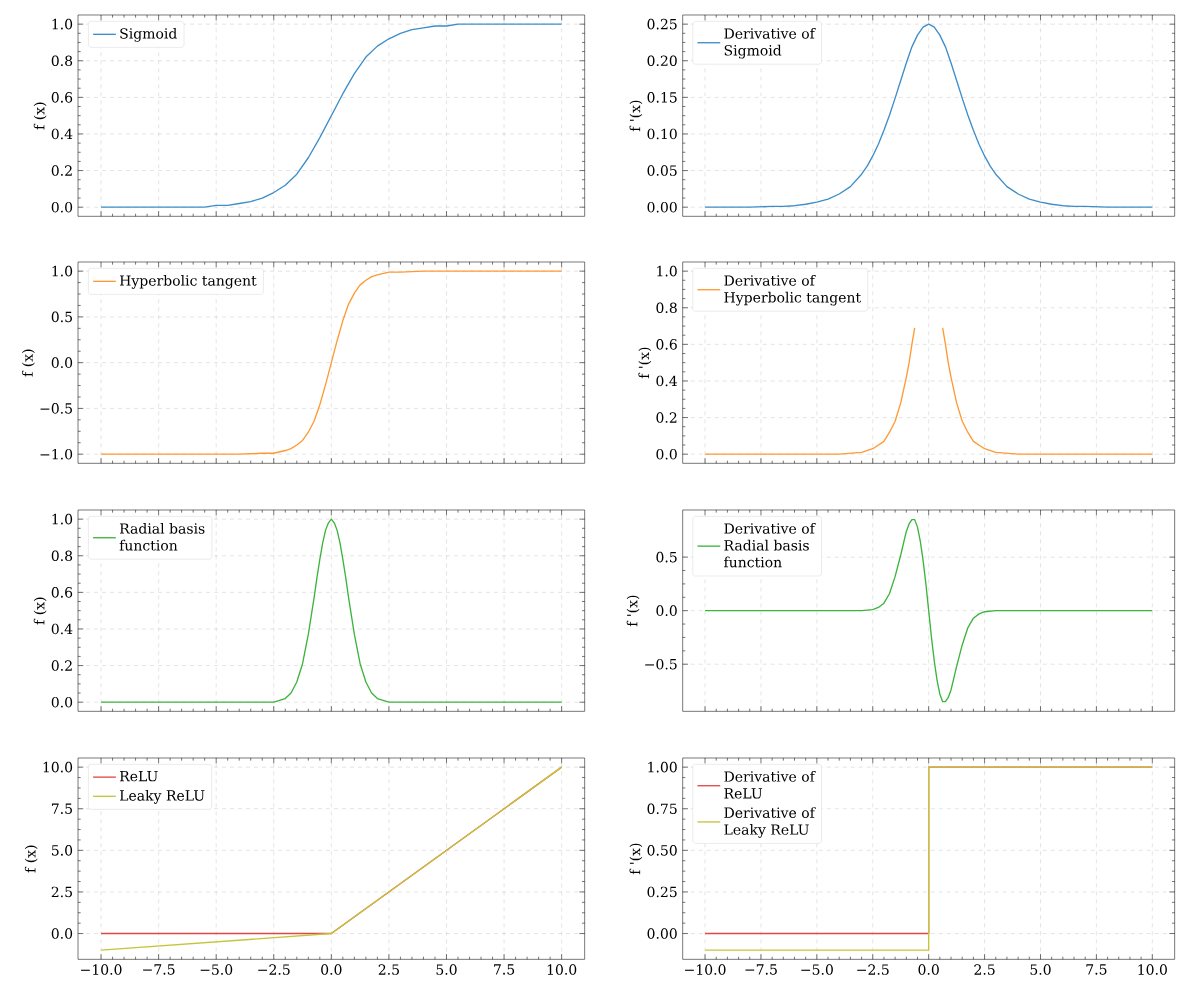 This screenshot has width=1192, height=983. I want to click on legend-label: ReLU, so click(138, 776).